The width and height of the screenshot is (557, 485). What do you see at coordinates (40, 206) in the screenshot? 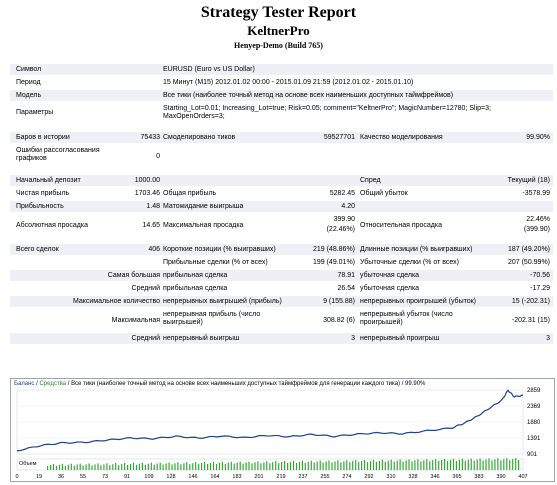
I see `profit-factor-label: Прибыльность` at bounding box center [40, 206].